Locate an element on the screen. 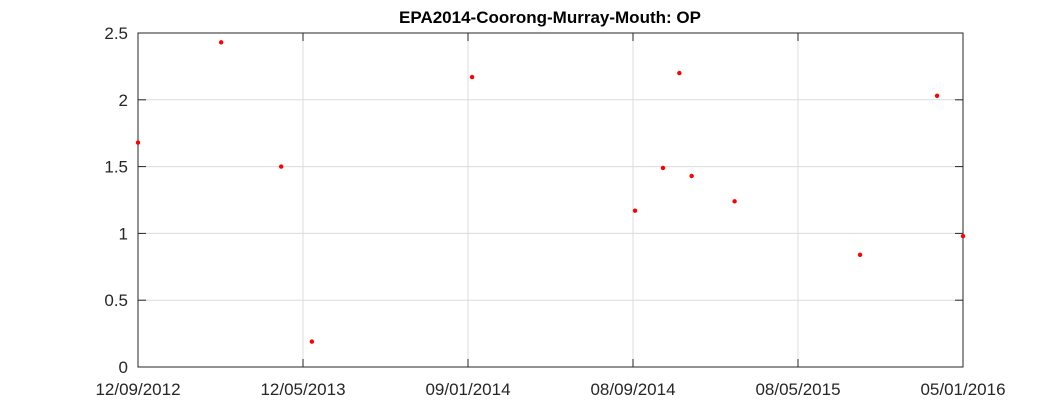 The image size is (1063, 413). y-tick-label: 2 is located at coordinates (123, 100).